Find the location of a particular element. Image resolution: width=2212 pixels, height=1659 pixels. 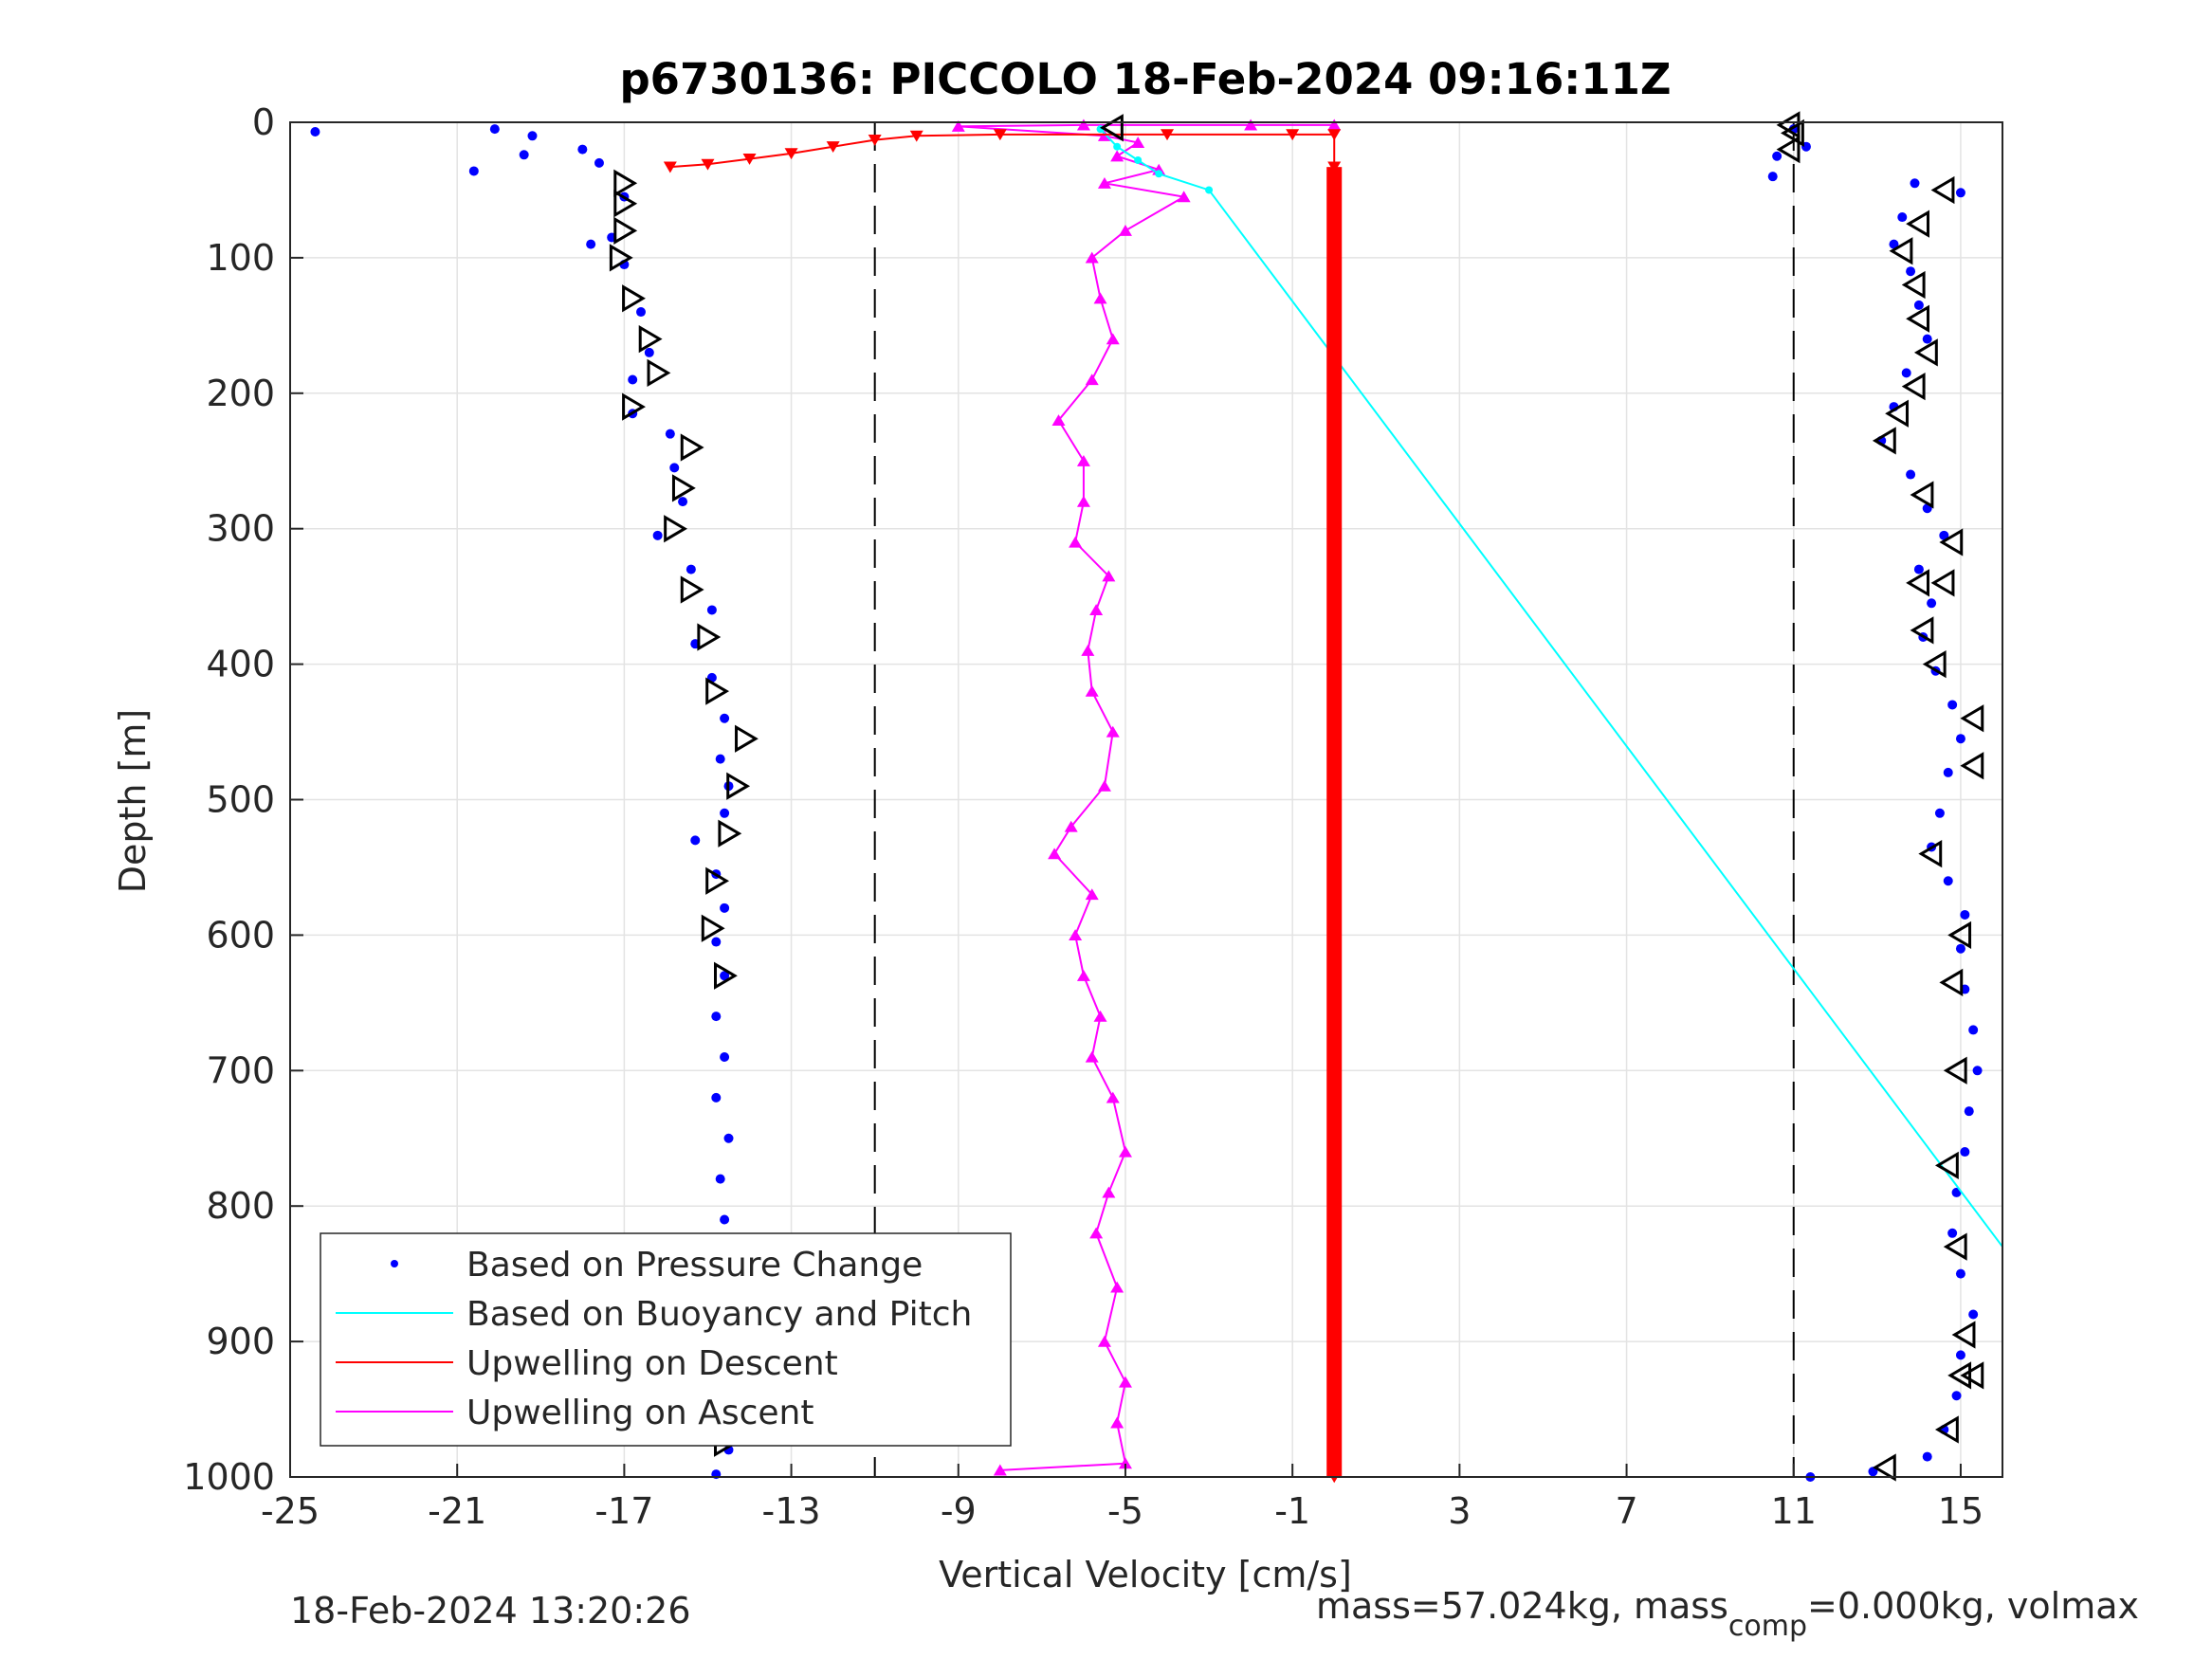

x-tick-label: -9 is located at coordinates (959, 1511).